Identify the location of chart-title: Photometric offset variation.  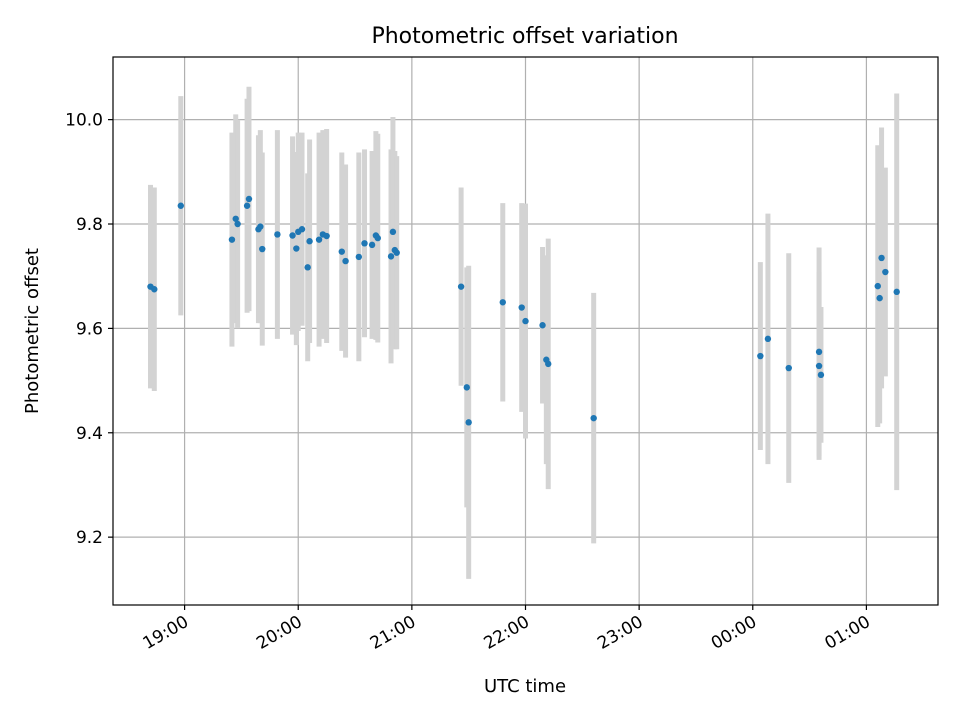
(524, 36).